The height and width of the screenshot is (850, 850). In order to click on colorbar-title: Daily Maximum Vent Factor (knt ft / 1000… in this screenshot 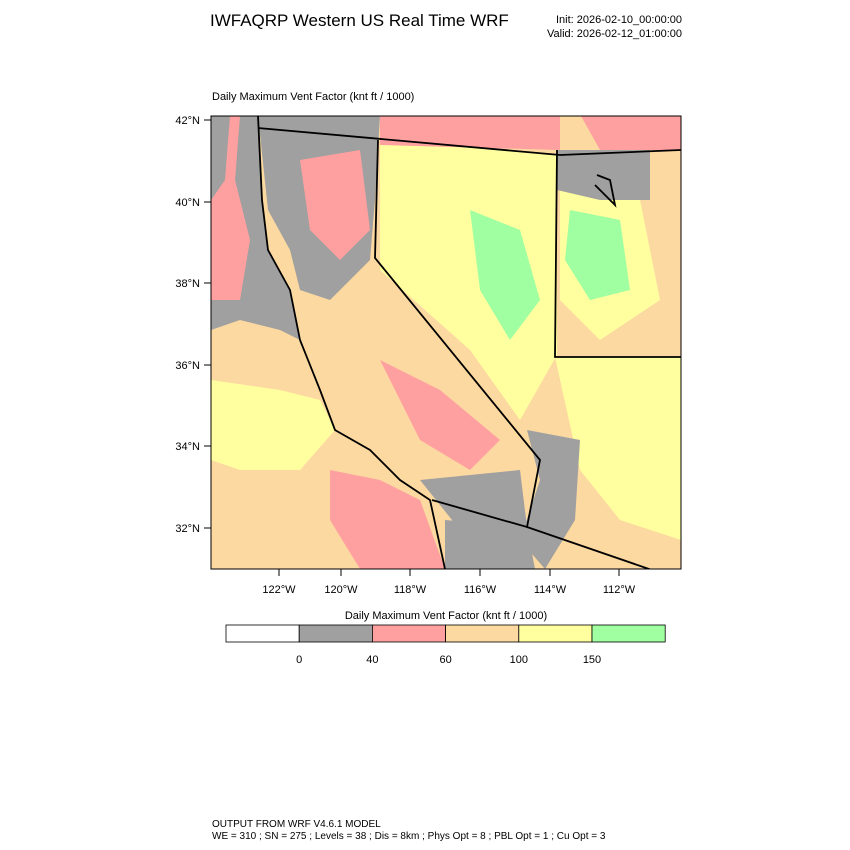, I will do `click(446, 616)`.